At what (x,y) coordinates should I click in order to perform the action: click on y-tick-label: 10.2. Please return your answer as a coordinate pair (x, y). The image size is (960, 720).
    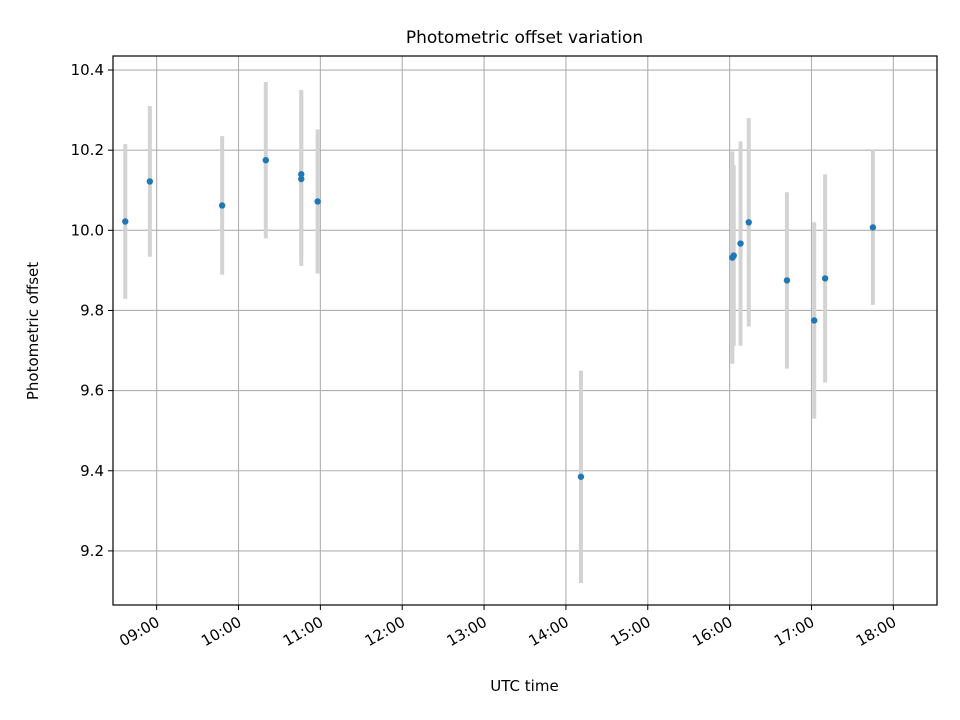
    Looking at the image, I should click on (87, 150).